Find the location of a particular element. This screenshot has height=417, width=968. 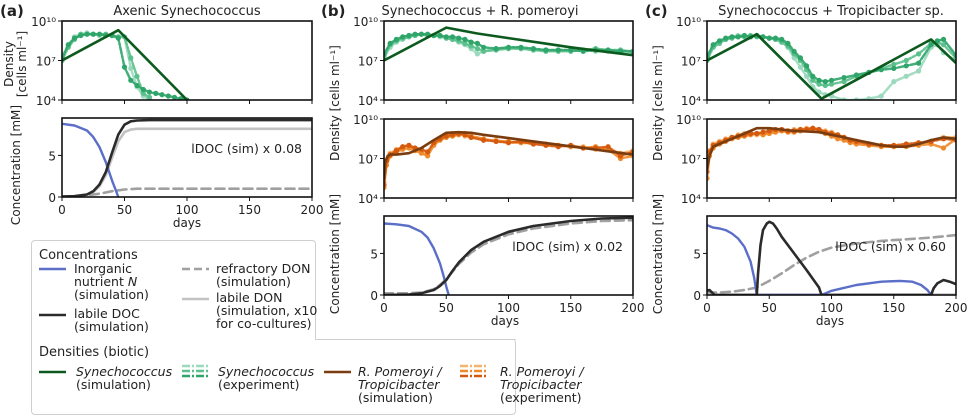

legend-item-inorganic-n: Inorganic nutrient N (simulation) is located at coordinates (111, 281).